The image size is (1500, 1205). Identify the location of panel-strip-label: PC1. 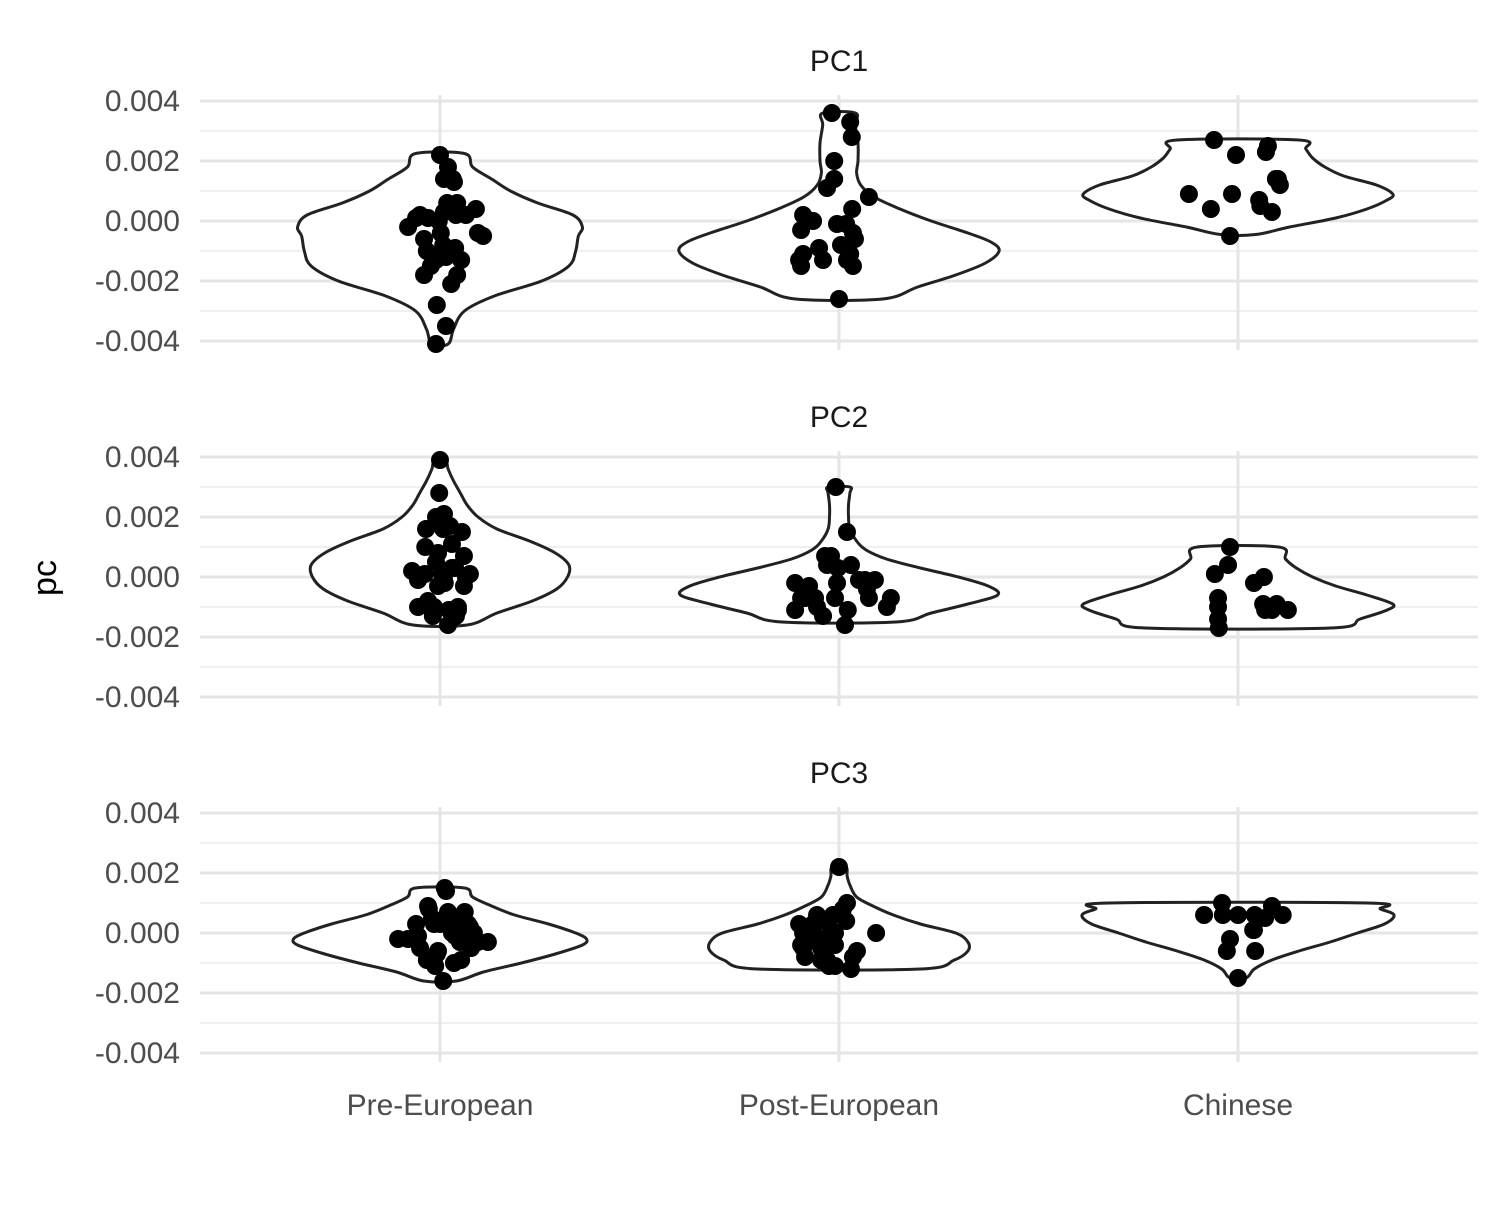
(839, 61).